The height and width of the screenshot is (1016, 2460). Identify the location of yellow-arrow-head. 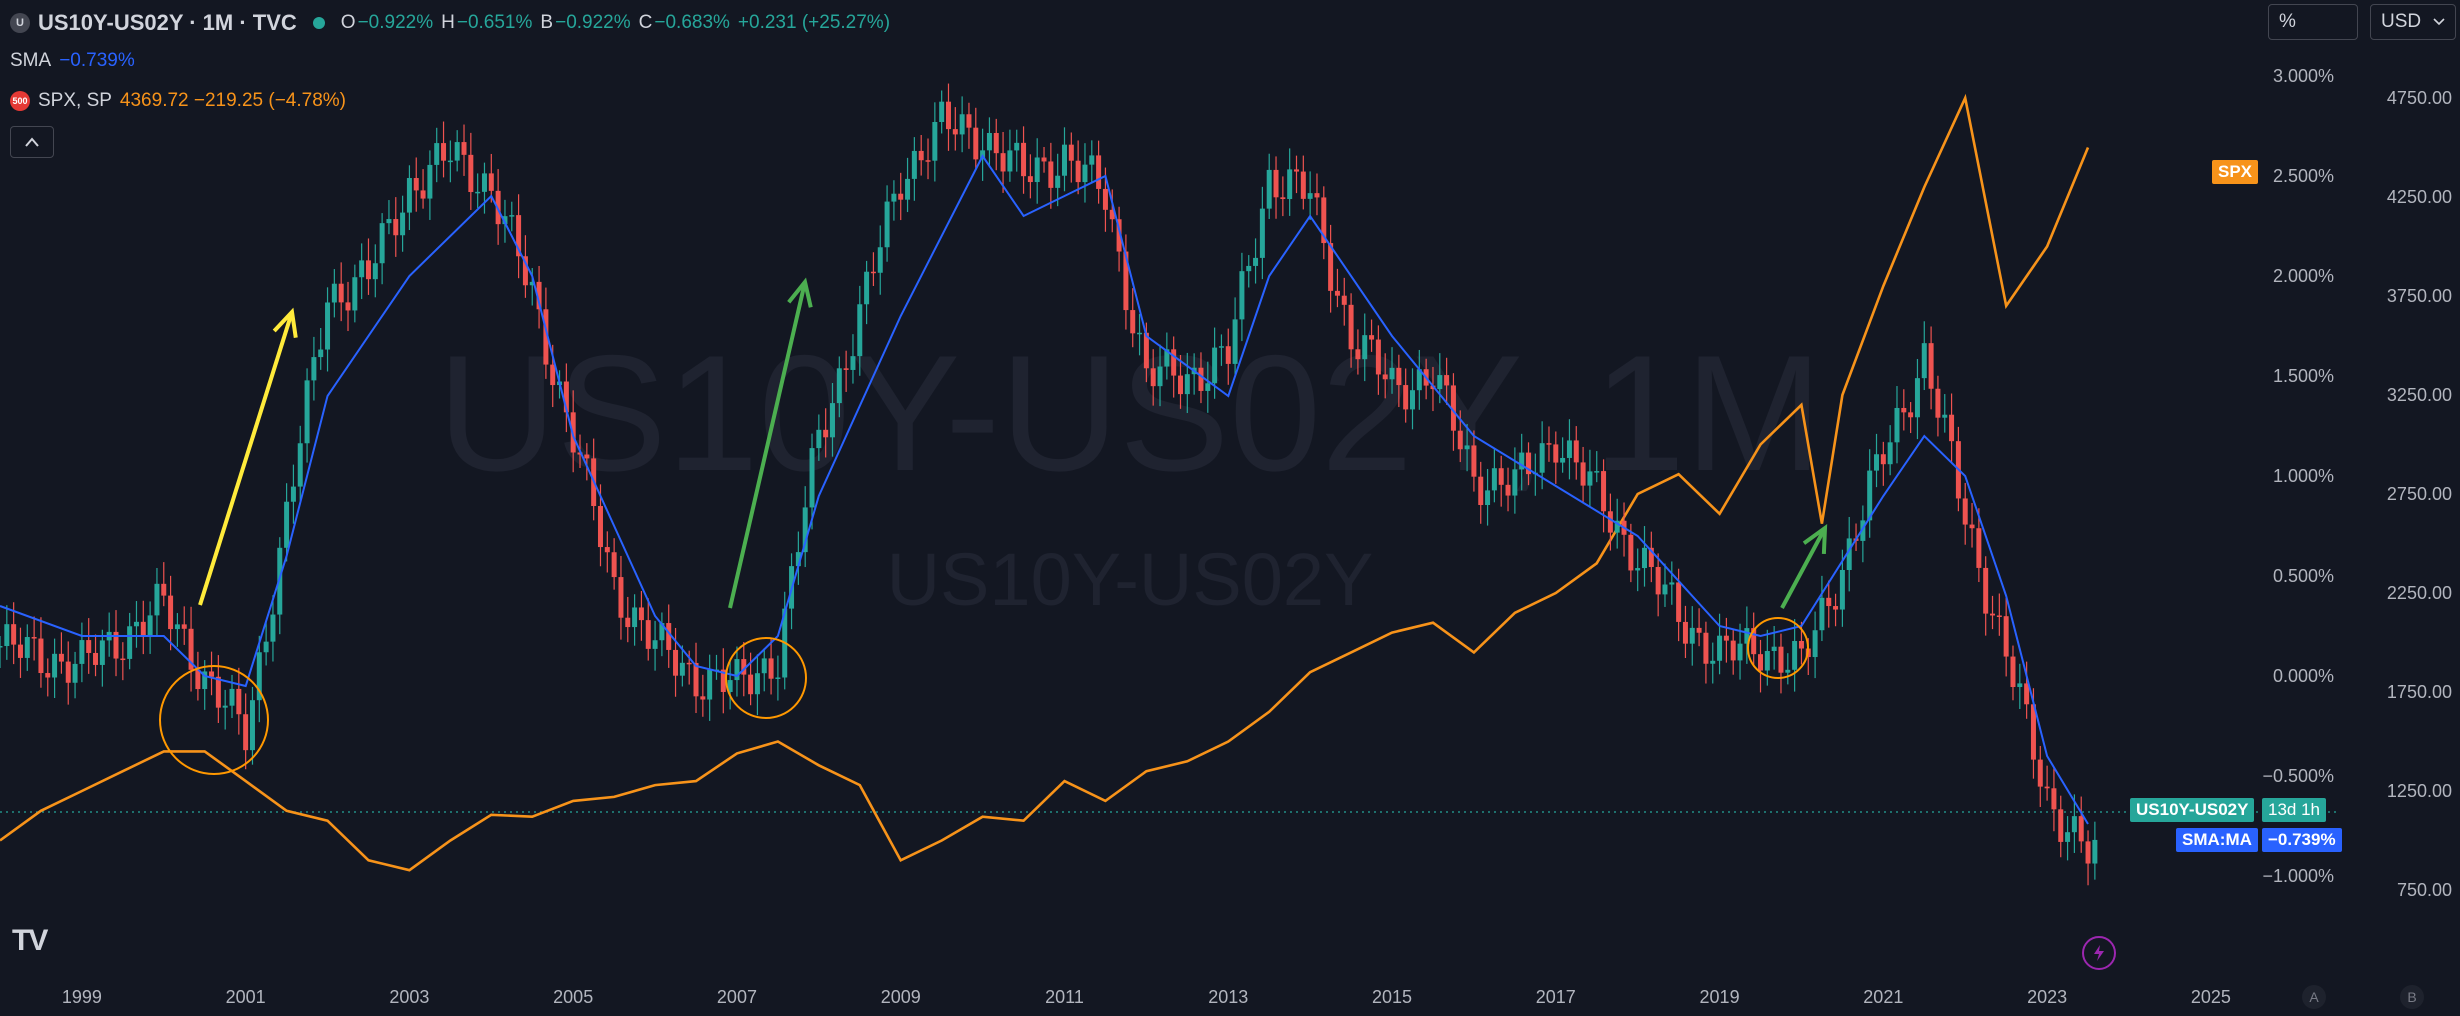
(285, 323).